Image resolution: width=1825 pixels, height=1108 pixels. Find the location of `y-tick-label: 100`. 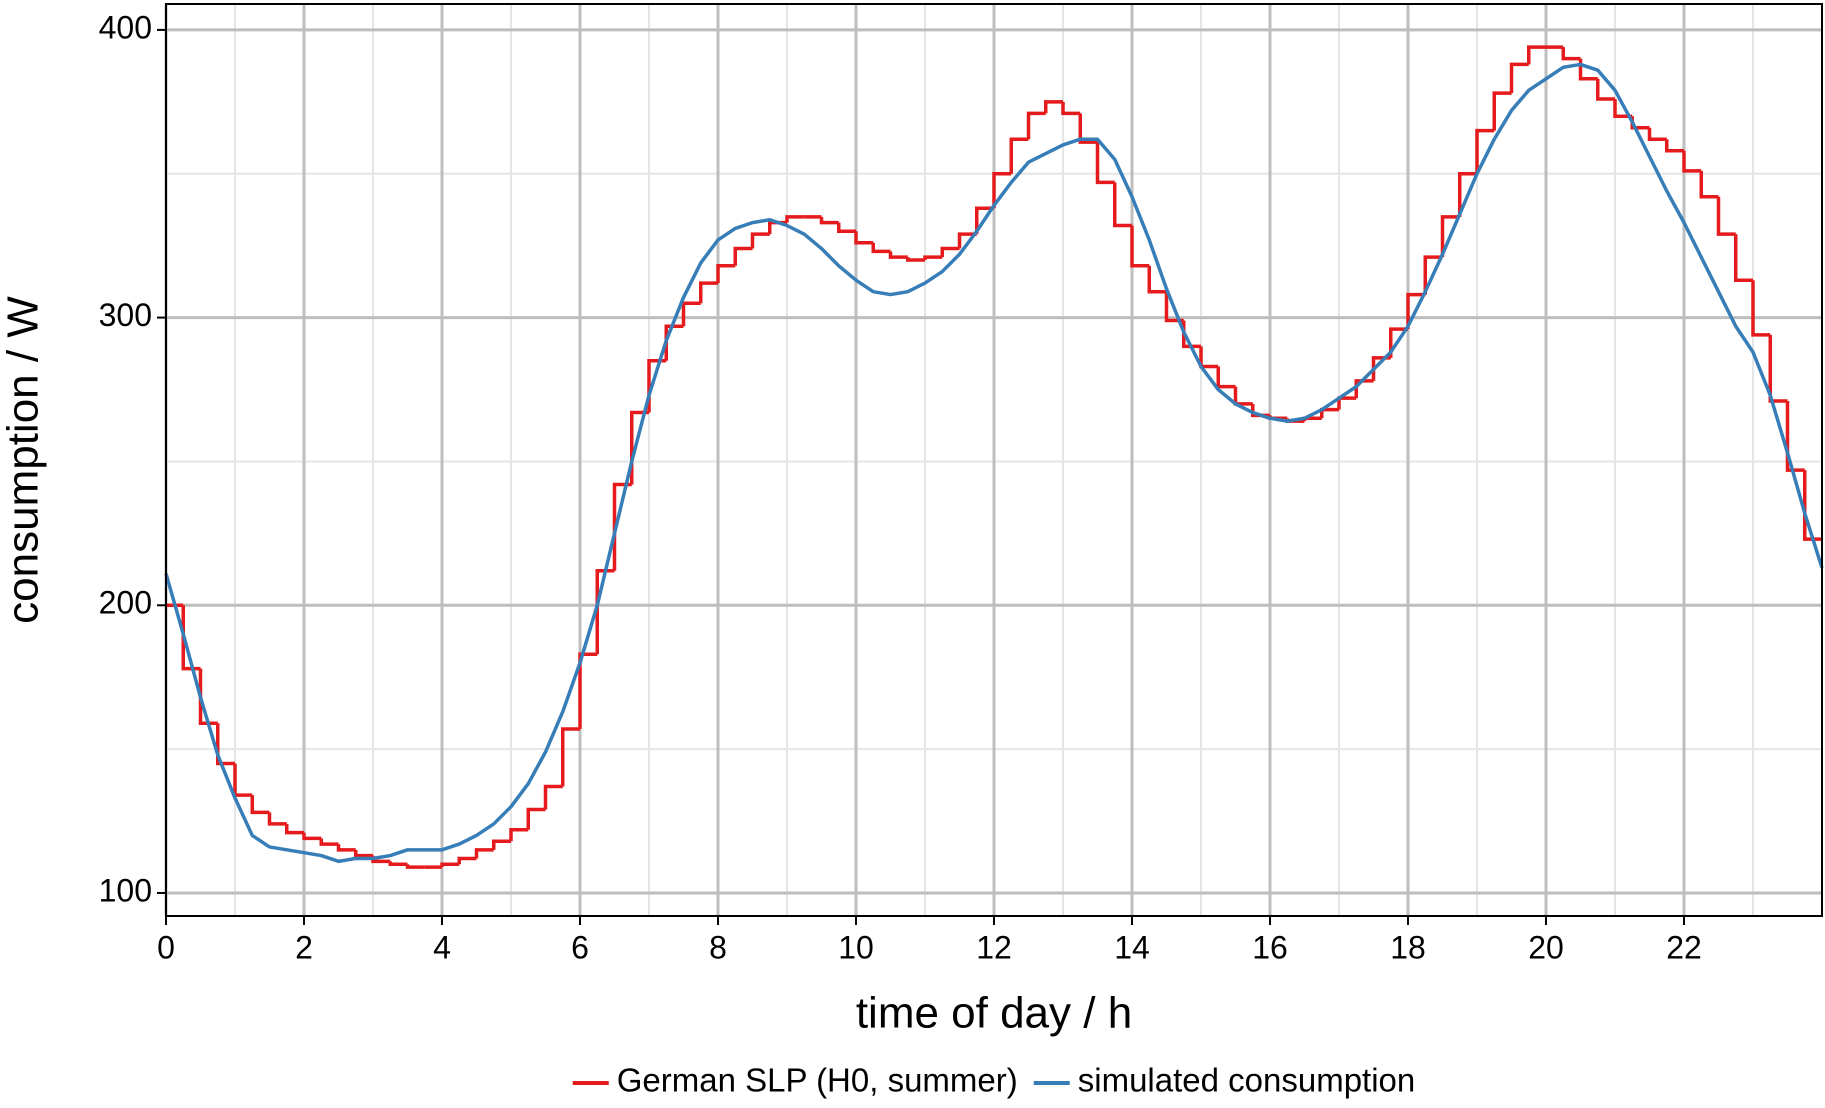

y-tick-label: 100 is located at coordinates (125, 890).